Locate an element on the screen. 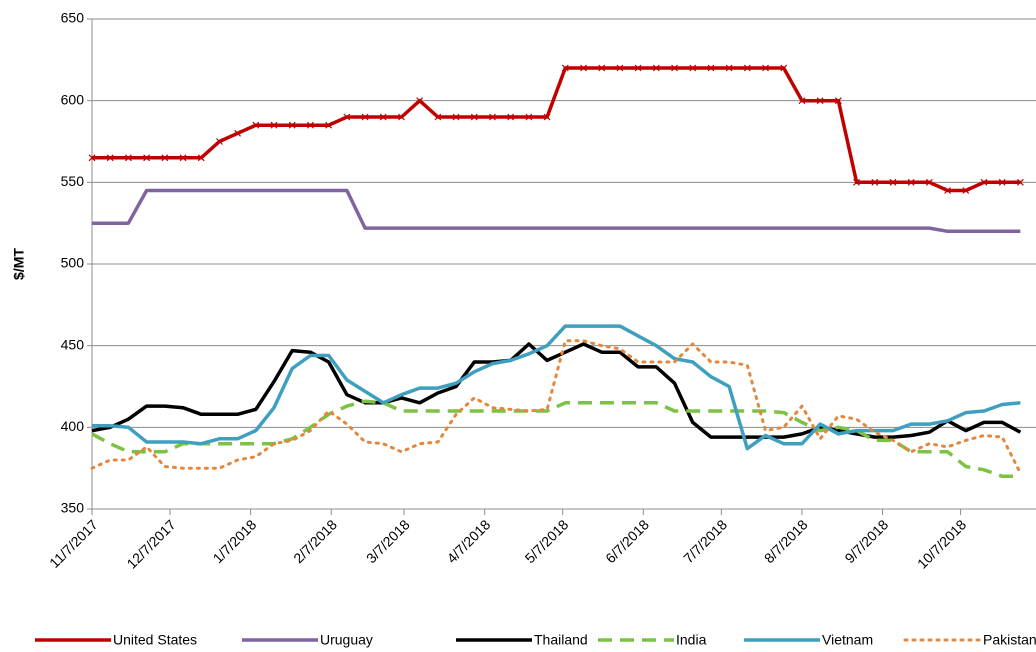 Image resolution: width=1036 pixels, height=652 pixels. x-tick-label: 7/7/2018 is located at coordinates (705, 541).